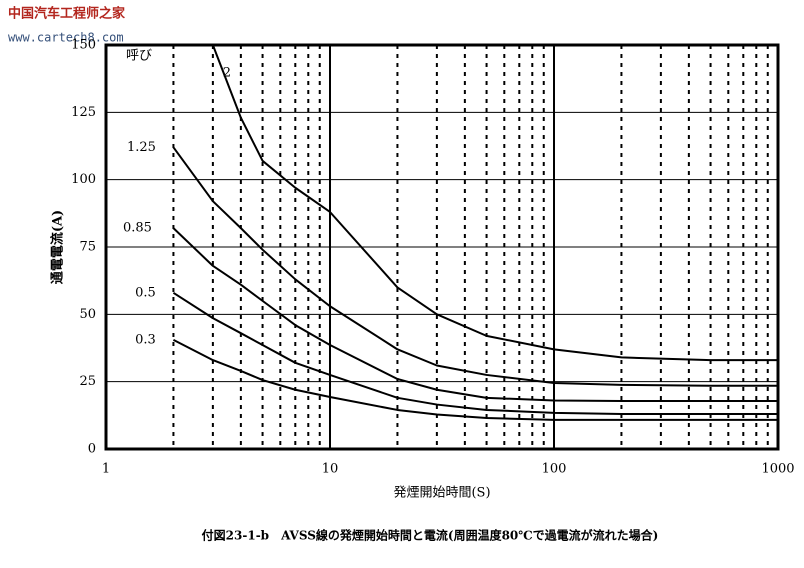 The image size is (804, 568). What do you see at coordinates (441, 493) in the screenshot?
I see `x-axis-label: 発煙開始時間(S)` at bounding box center [441, 493].